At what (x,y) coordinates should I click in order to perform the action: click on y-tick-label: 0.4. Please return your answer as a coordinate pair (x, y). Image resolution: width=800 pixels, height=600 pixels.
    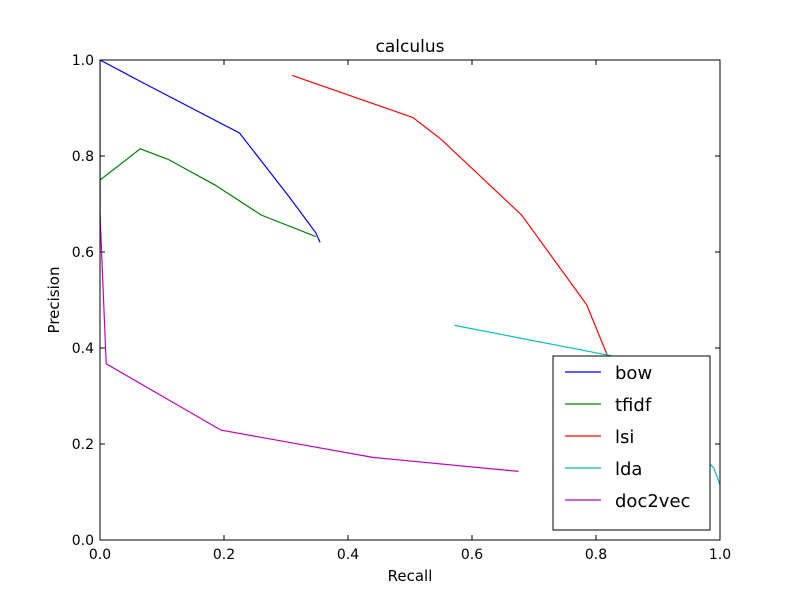
    Looking at the image, I should click on (83, 349).